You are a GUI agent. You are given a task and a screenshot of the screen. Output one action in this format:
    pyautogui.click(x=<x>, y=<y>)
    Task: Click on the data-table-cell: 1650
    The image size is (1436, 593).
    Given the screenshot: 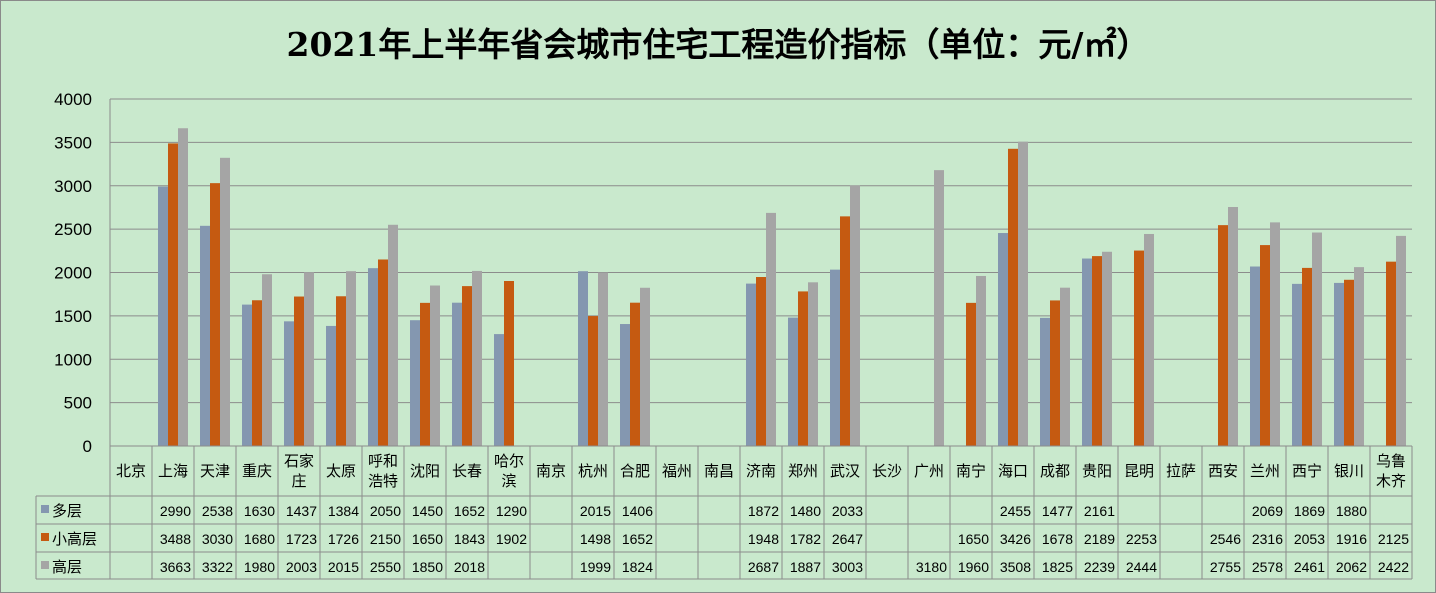 What is the action you would take?
    pyautogui.click(x=427, y=539)
    